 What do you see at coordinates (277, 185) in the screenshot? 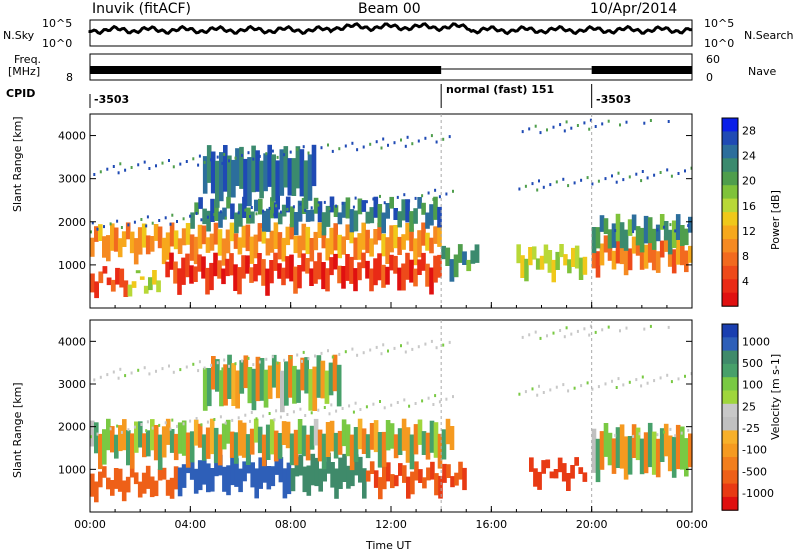
I see `power-band-9-cell` at bounding box center [277, 185].